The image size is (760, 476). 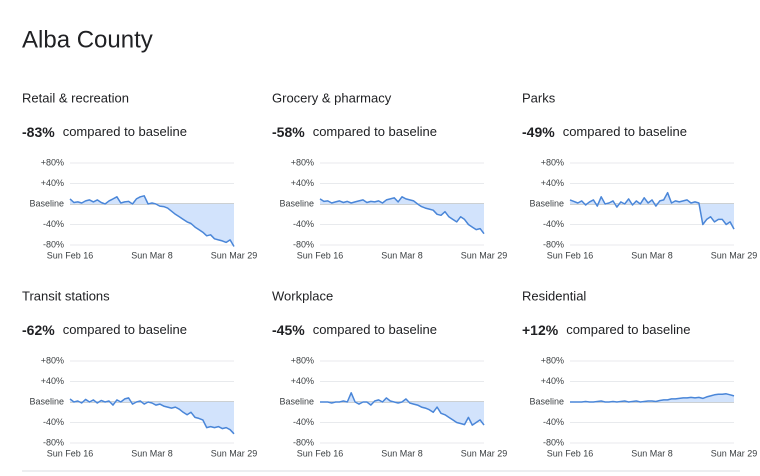 What do you see at coordinates (538, 132) in the screenshot?
I see `change: -49%` at bounding box center [538, 132].